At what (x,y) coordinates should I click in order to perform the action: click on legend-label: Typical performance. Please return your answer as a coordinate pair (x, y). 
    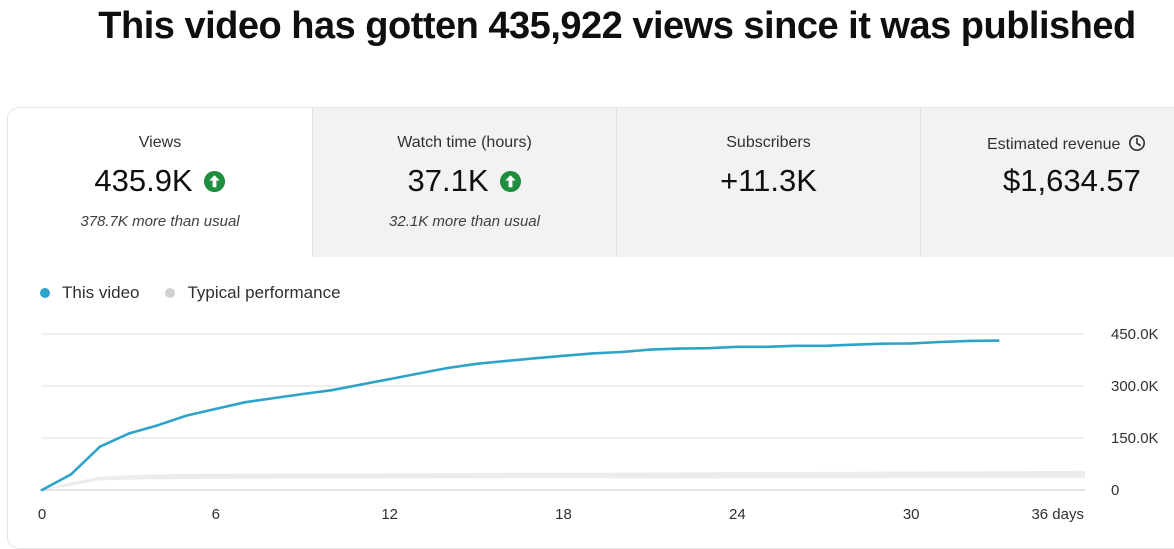
    Looking at the image, I should click on (264, 292).